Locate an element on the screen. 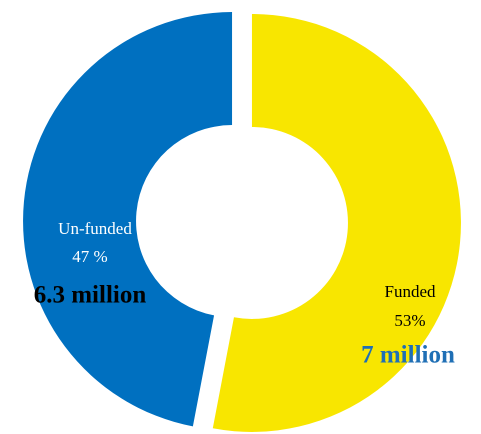 This screenshot has height=434, width=481. slice-category: Funded is located at coordinates (411, 291).